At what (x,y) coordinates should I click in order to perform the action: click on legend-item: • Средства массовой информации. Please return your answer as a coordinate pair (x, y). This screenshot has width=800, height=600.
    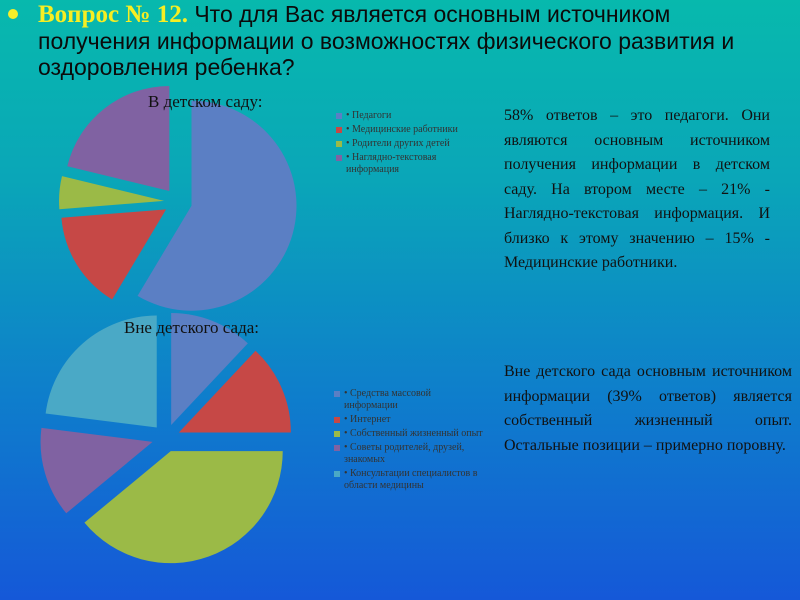
    Looking at the image, I should click on (410, 400).